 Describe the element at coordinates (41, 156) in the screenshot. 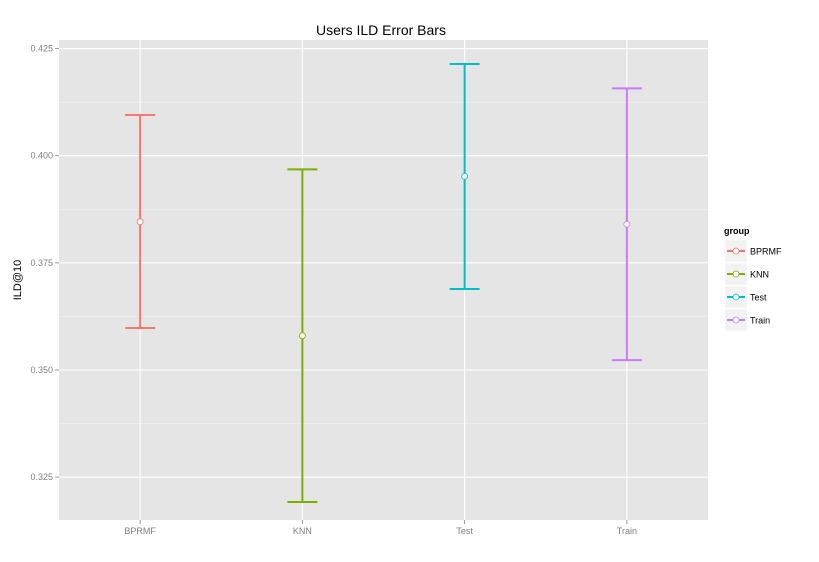

I see `y-tick-label: 0.400` at that location.